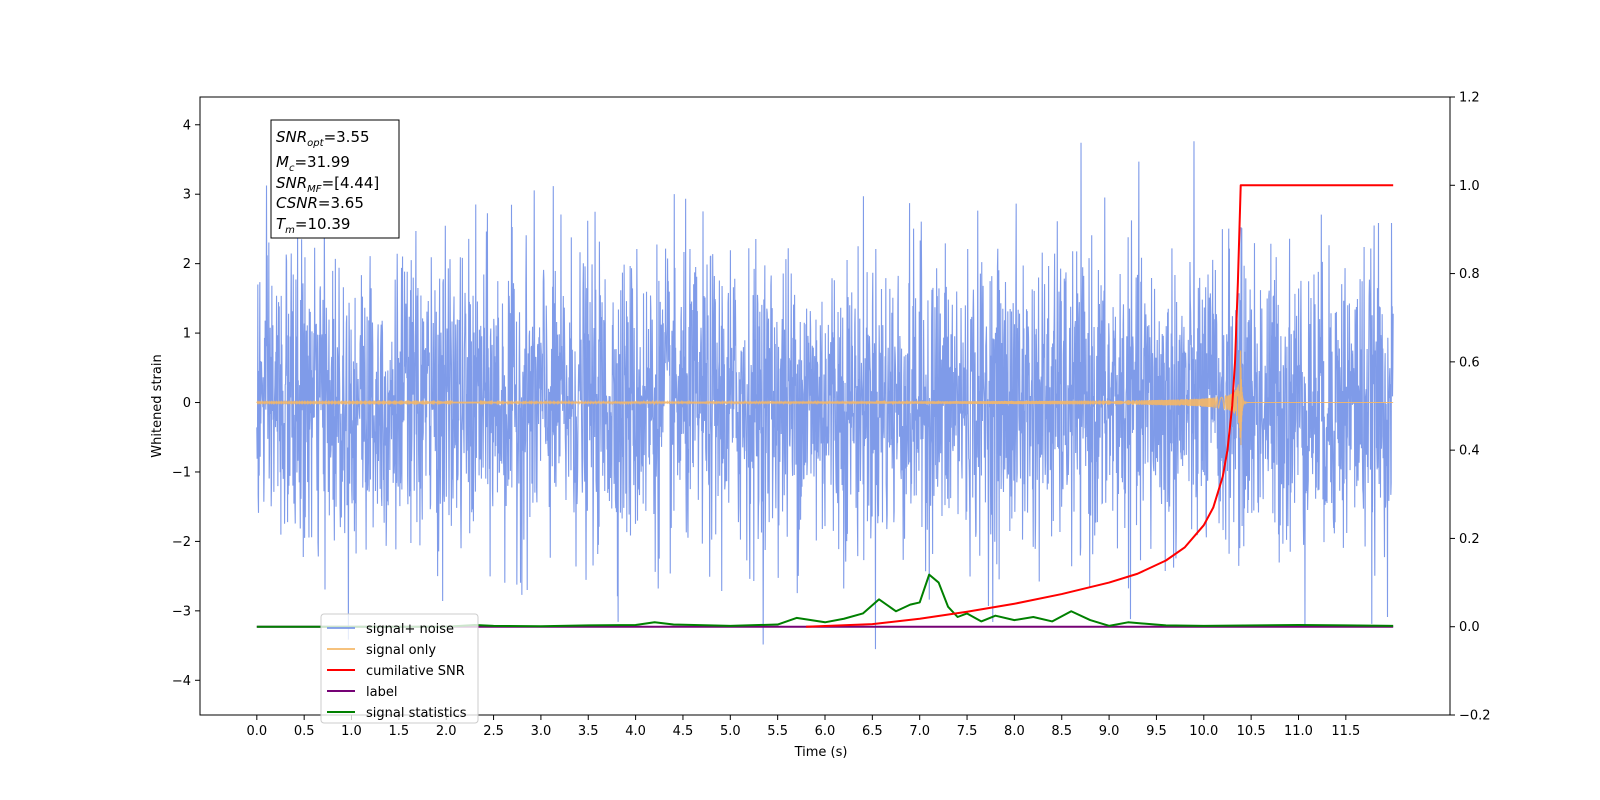 The image size is (1600, 800). I want to click on x-tick-label: 8.0, so click(1014, 731).